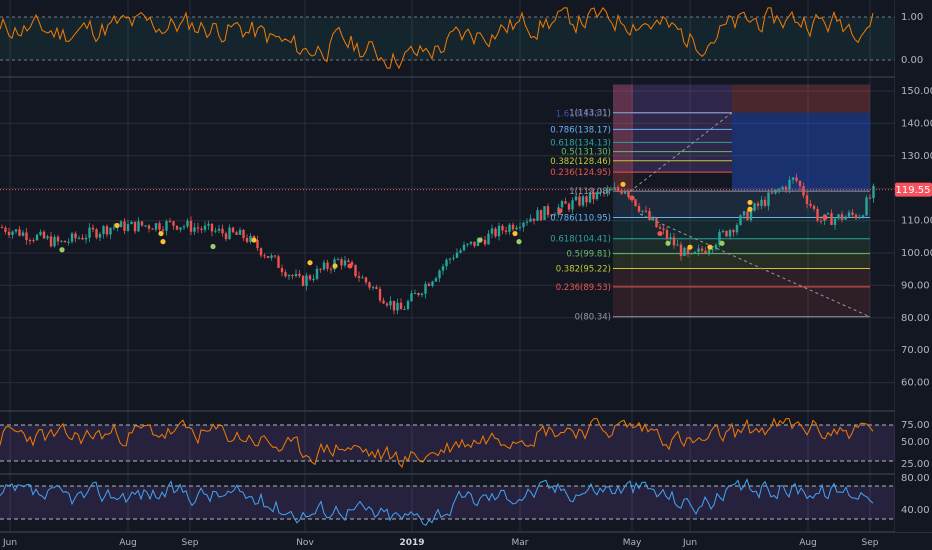 The image size is (932, 550). I want to click on price-badge-label: 119.55, so click(913, 190).